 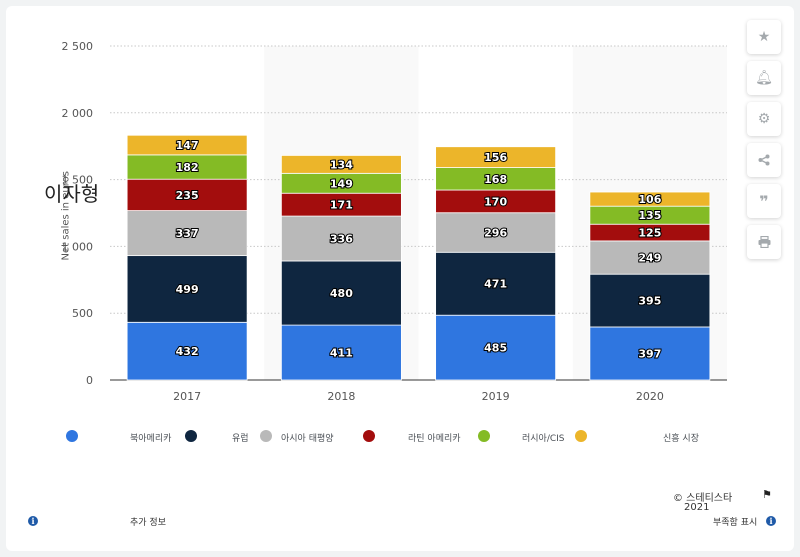 I want to click on copyright-text: © 스테티스타, so click(x=703, y=498).